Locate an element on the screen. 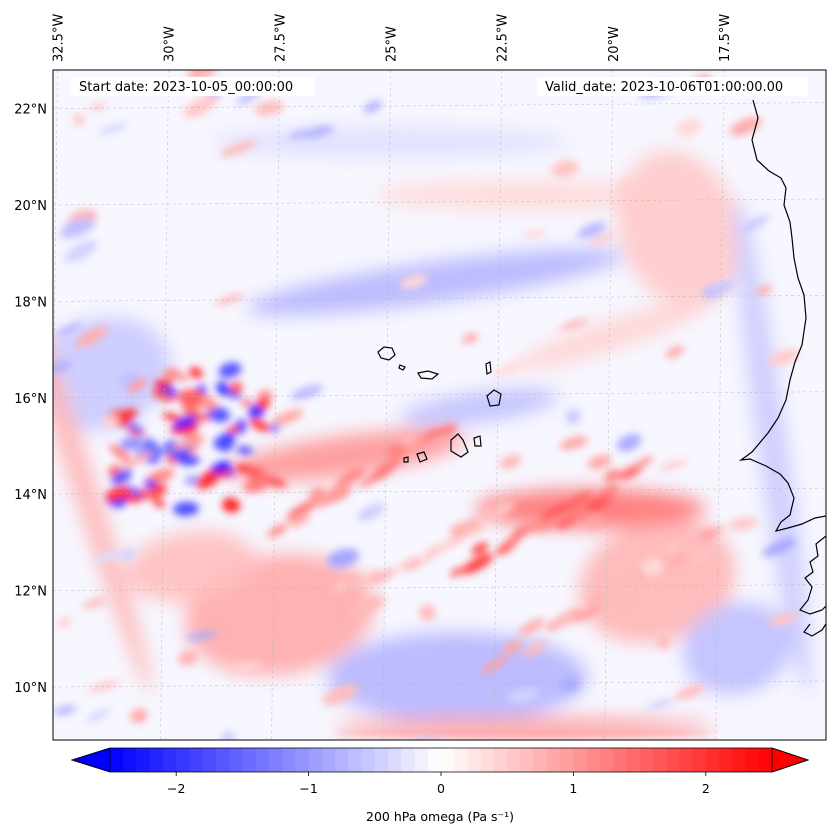 The height and width of the screenshot is (839, 837). island-brava is located at coordinates (406, 459).